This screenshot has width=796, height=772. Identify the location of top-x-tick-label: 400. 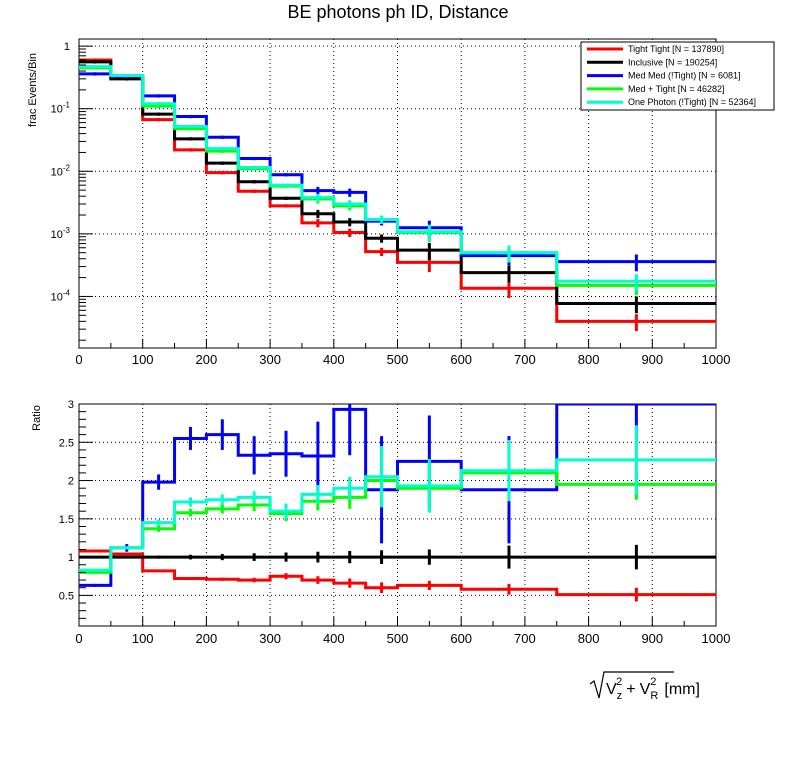
(334, 359).